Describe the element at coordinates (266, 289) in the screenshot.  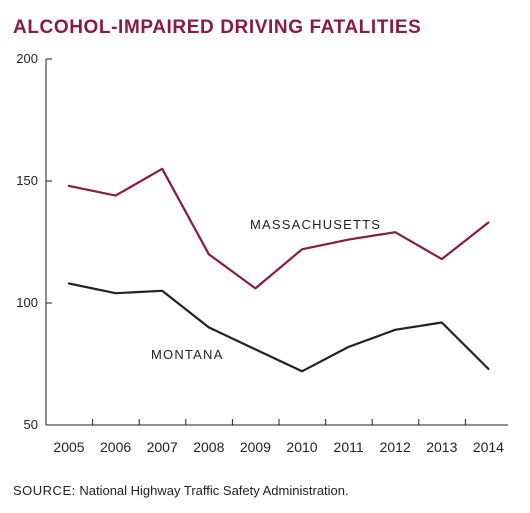
I see `series-labels: MASSACHUSETTS MONTANA` at that location.